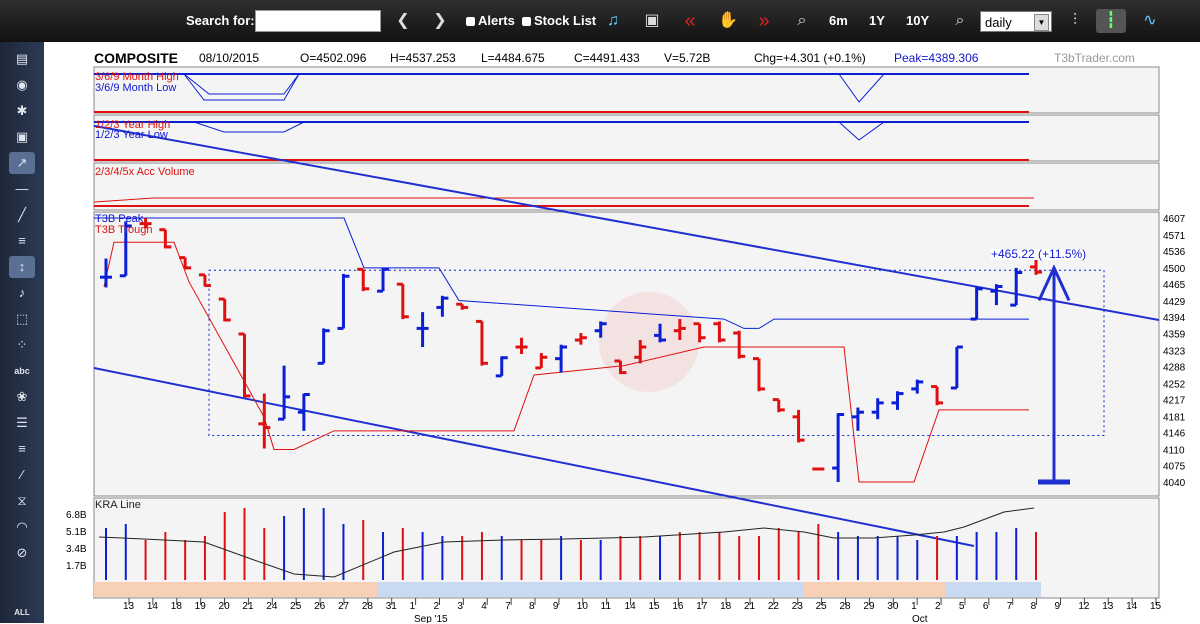 The width and height of the screenshot is (1200, 624). I want to click on bars-icon: ┇, so click(1111, 21).